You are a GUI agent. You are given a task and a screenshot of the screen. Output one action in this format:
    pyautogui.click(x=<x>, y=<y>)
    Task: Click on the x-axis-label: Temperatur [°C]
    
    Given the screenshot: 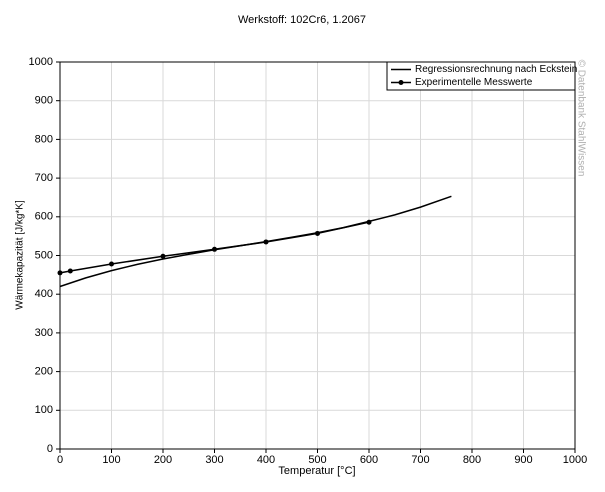 What is the action you would take?
    pyautogui.click(x=316, y=471)
    